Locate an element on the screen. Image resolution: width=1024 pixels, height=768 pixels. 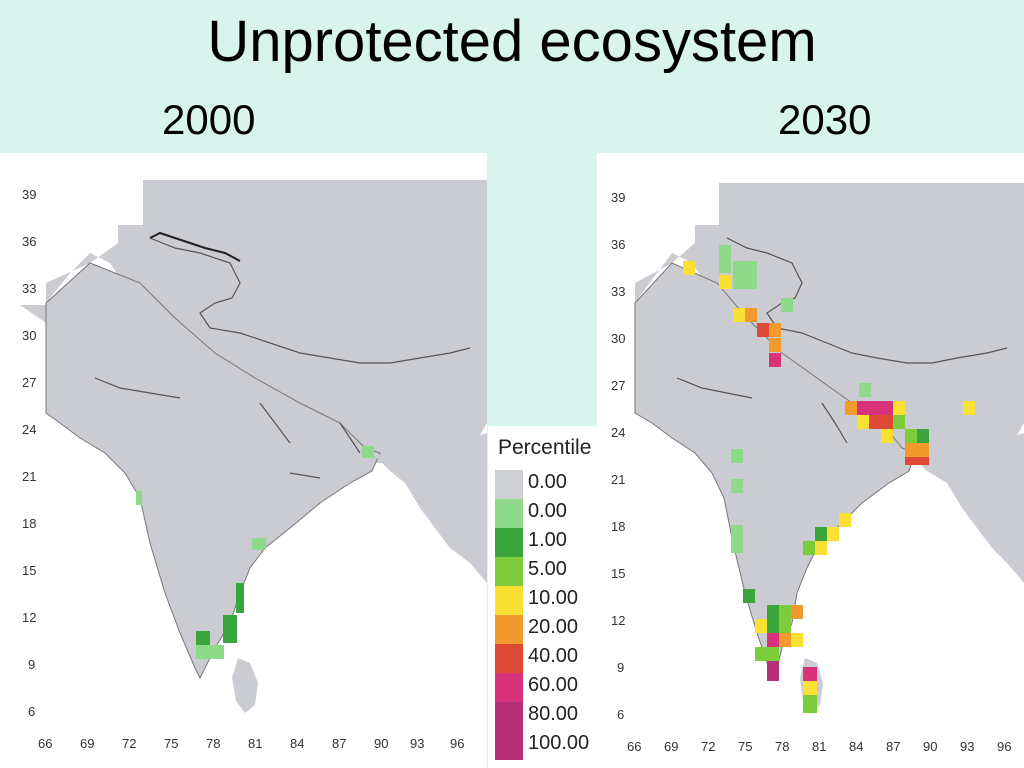
land-srilanka is located at coordinates (245, 685).